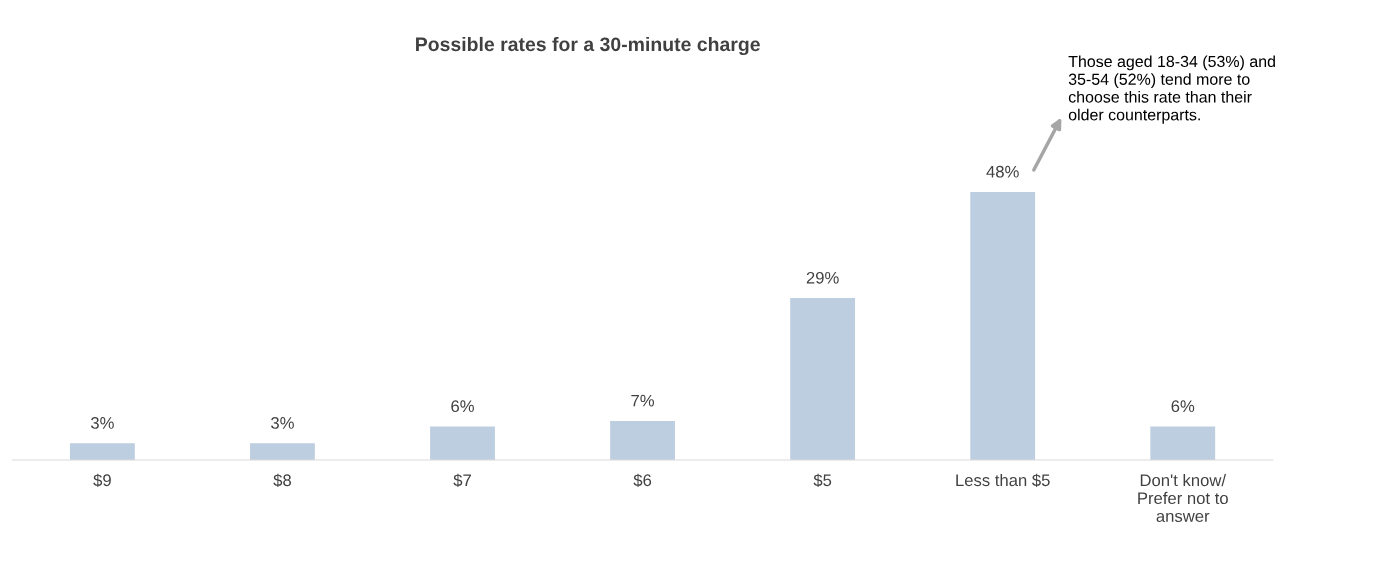  I want to click on x-tick-label: $8, so click(282, 480).